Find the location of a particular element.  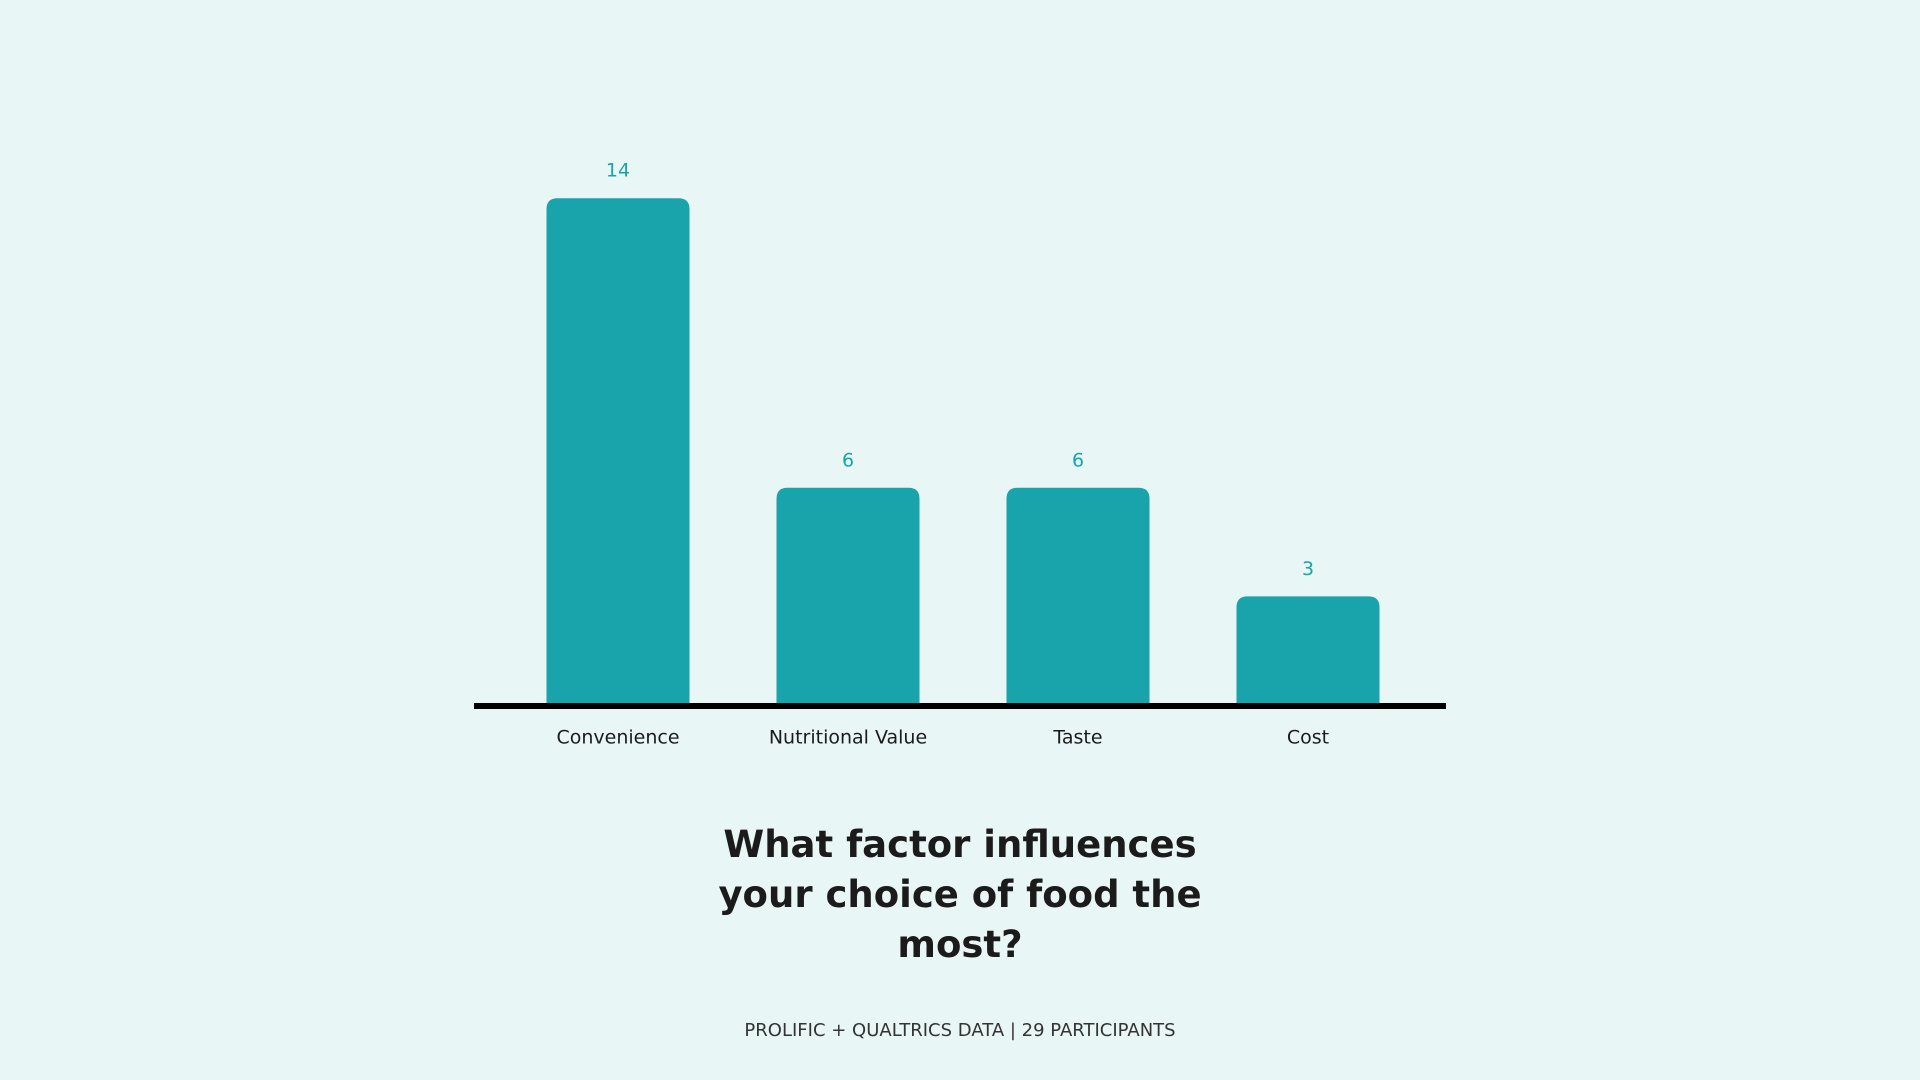

value-label: 3 is located at coordinates (1308, 569).